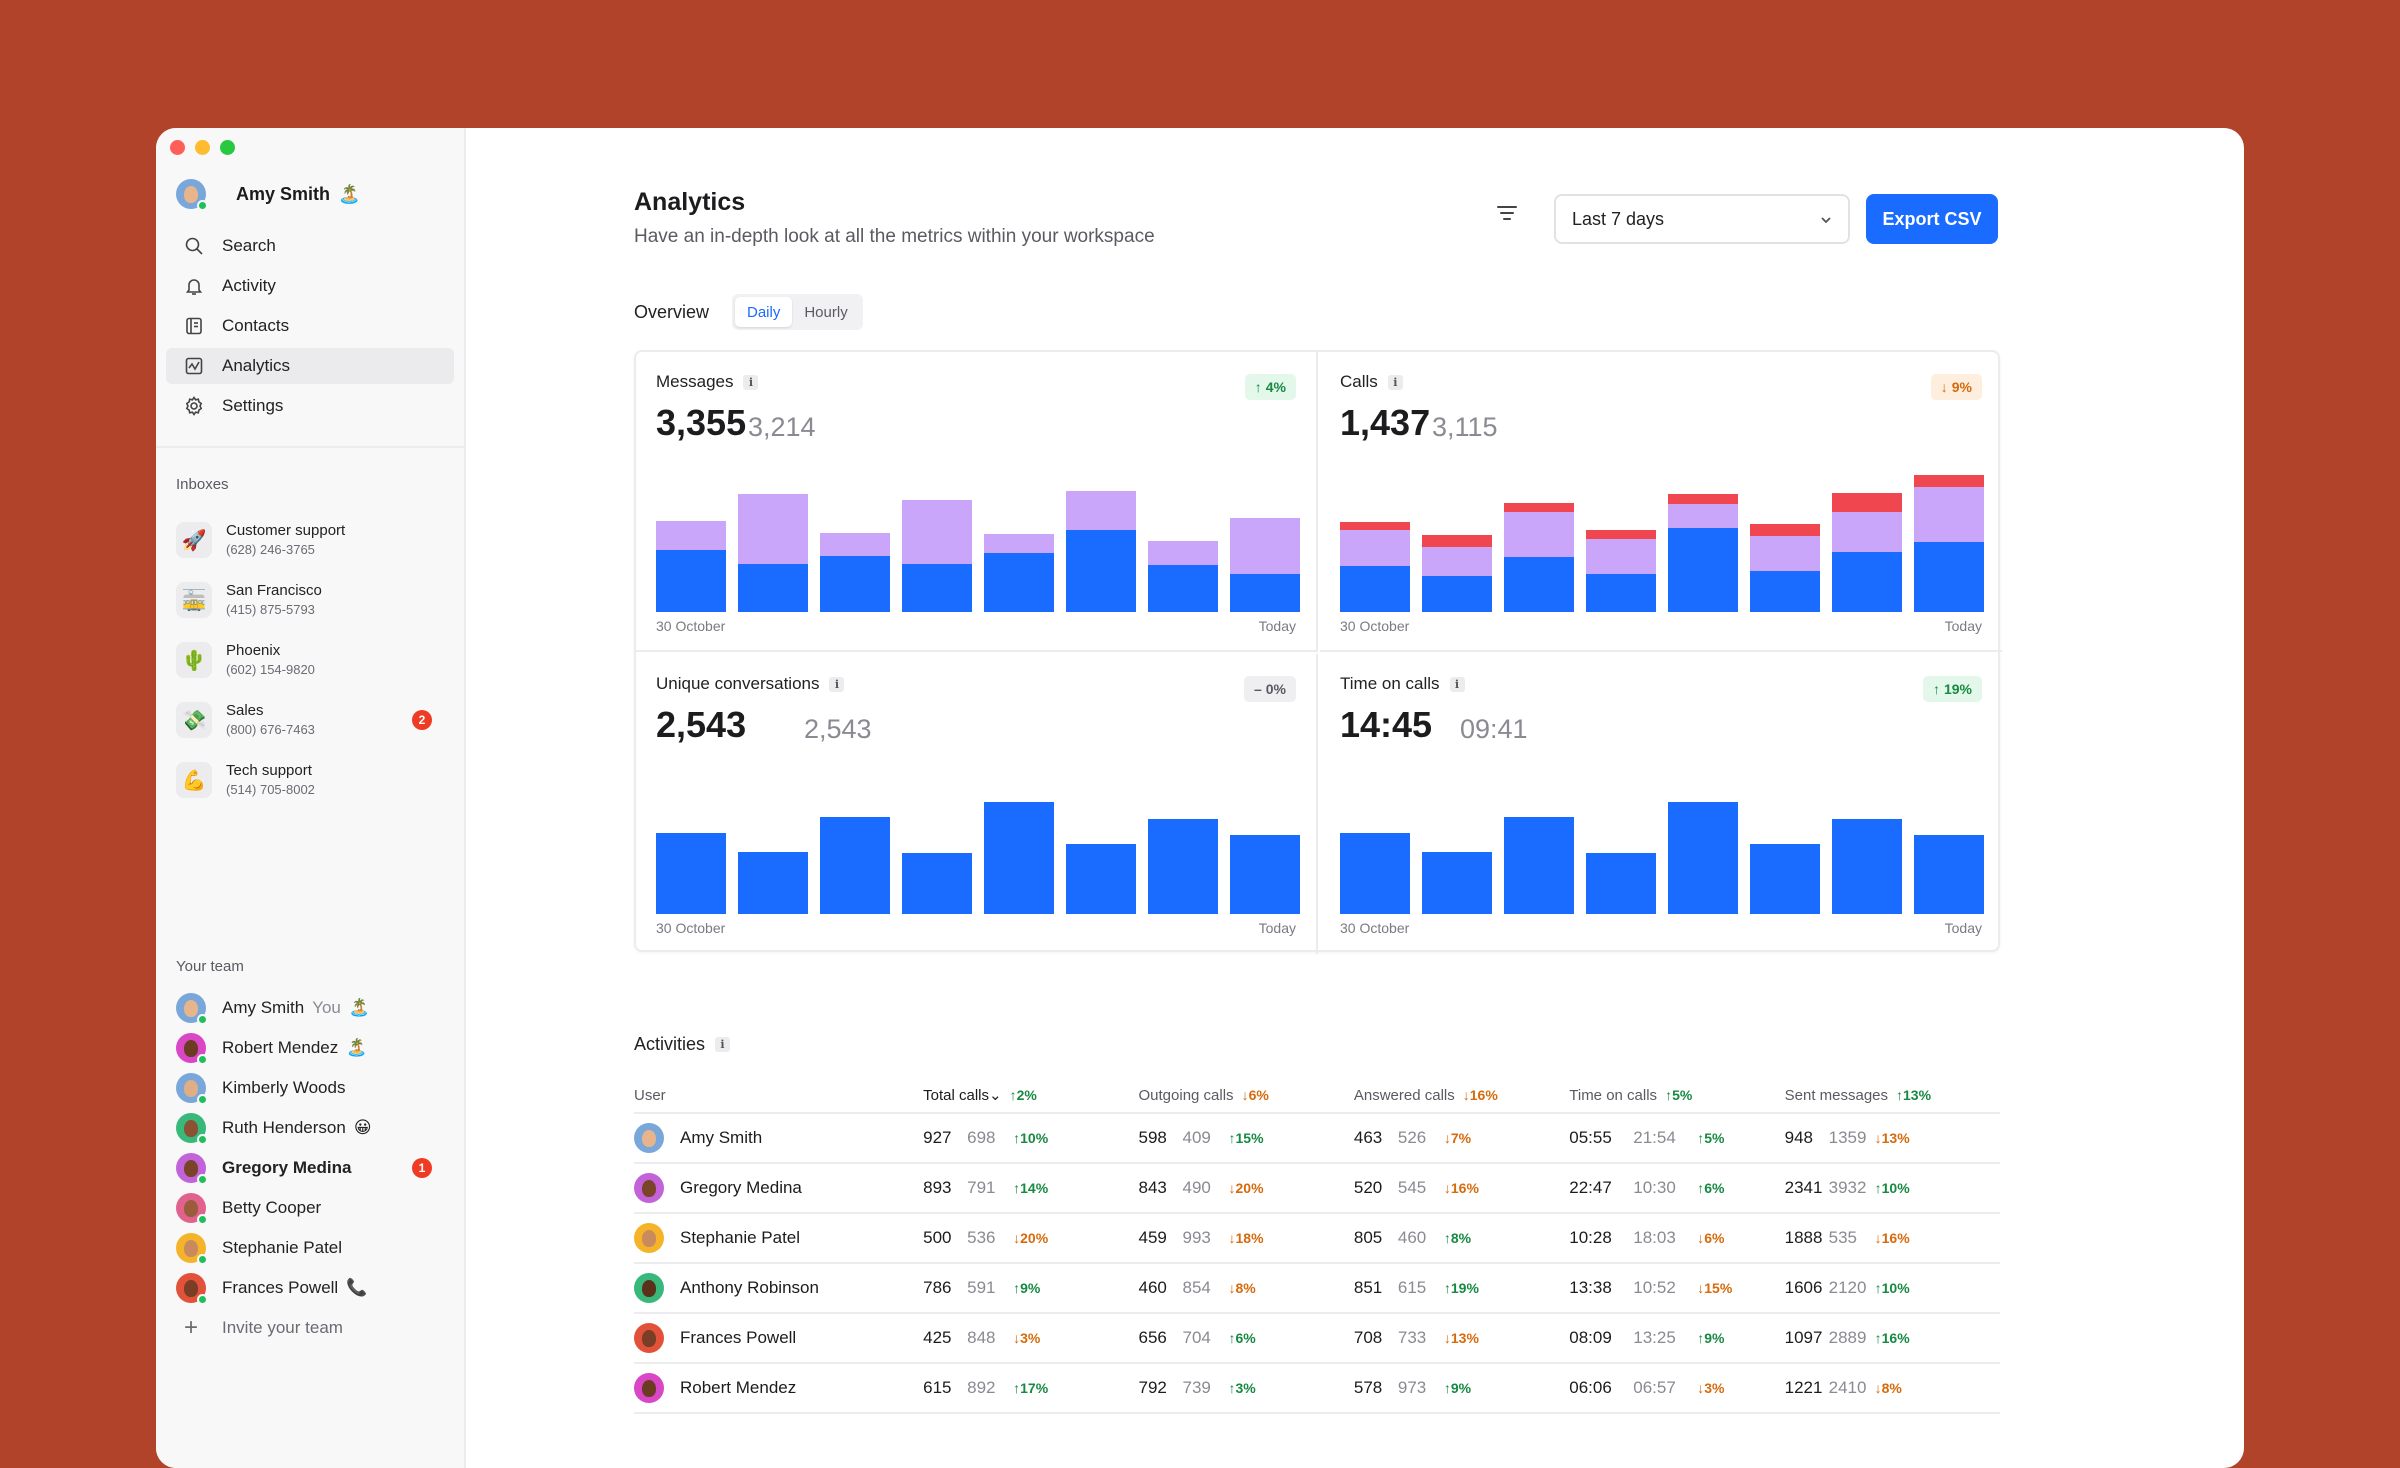 Image resolution: width=2400 pixels, height=1468 pixels. I want to click on column-label: Total calls, so click(956, 1095).